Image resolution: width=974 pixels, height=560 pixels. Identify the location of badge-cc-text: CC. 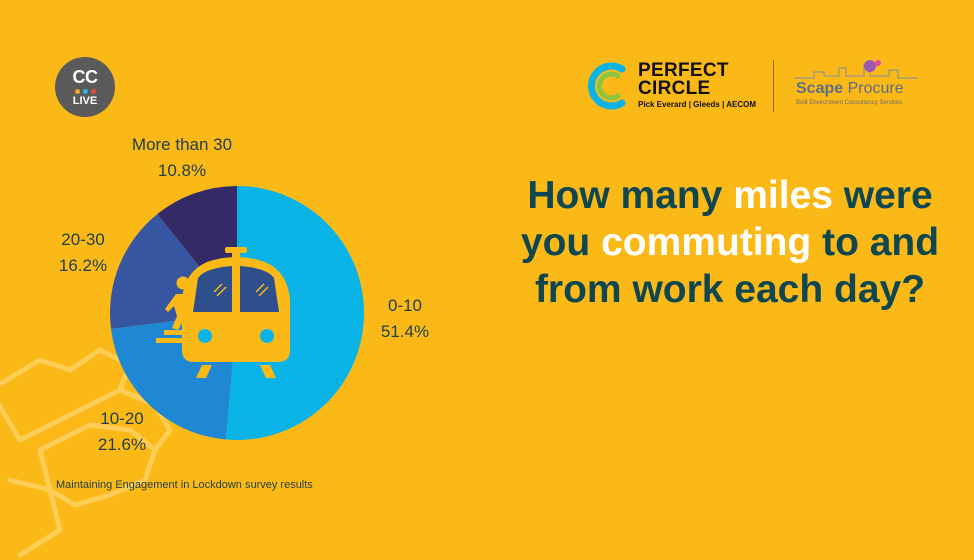
(85, 76).